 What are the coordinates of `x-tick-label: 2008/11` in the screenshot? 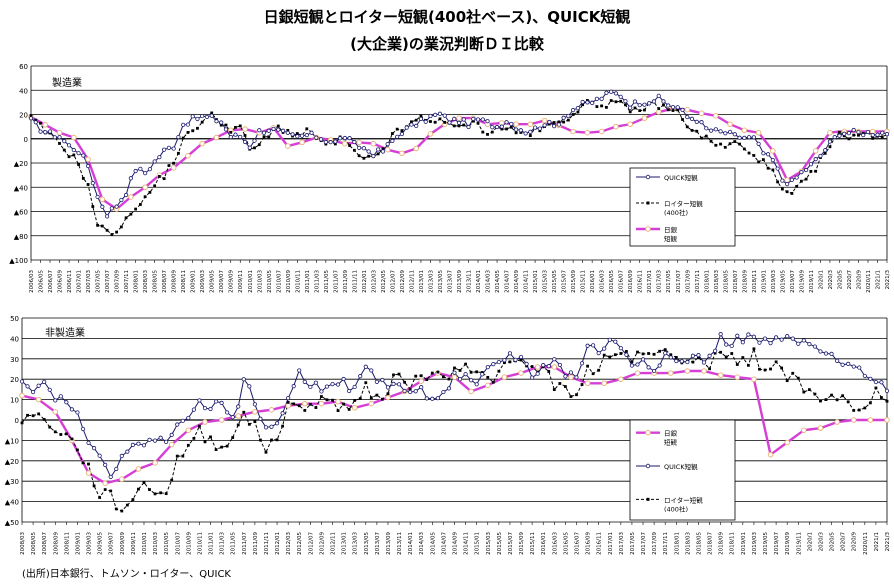 It's located at (184, 281).